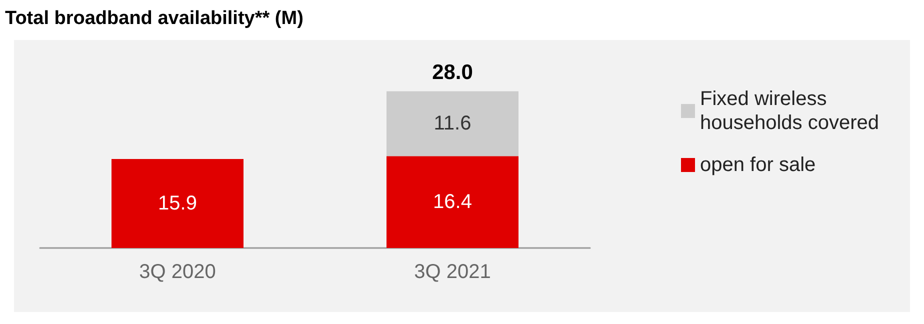 The height and width of the screenshot is (324, 924). What do you see at coordinates (177, 203) in the screenshot?
I see `data-label: 15.9` at bounding box center [177, 203].